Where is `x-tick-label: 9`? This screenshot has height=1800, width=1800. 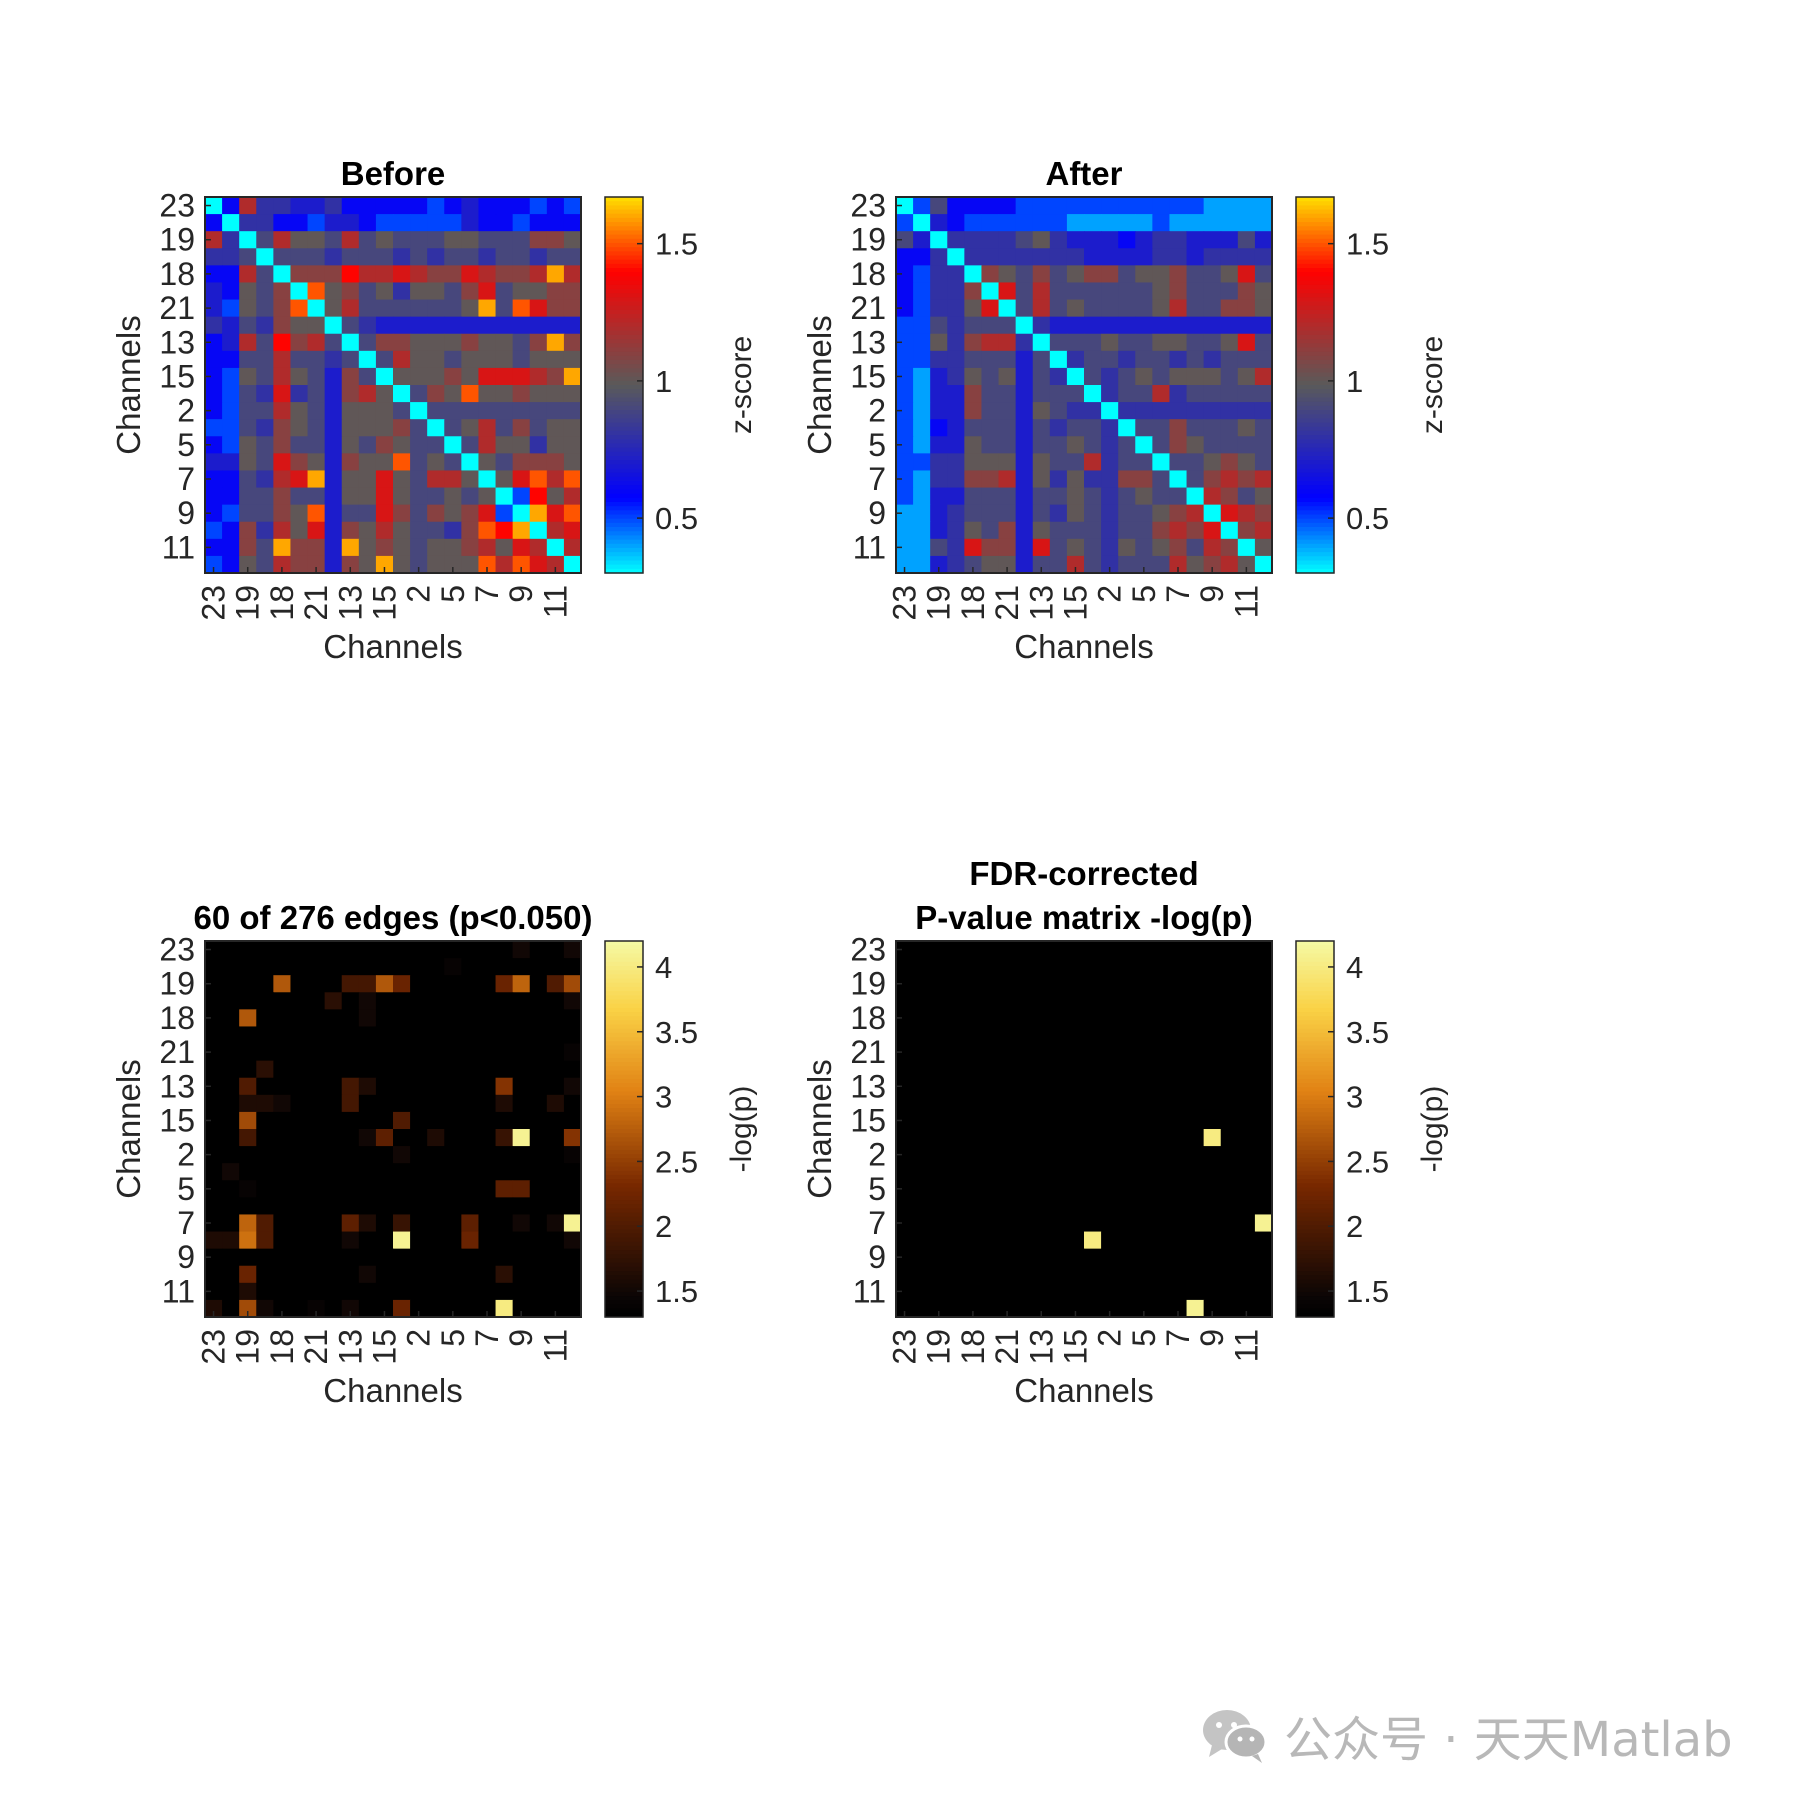 x-tick-label: 9 is located at coordinates (521, 1338).